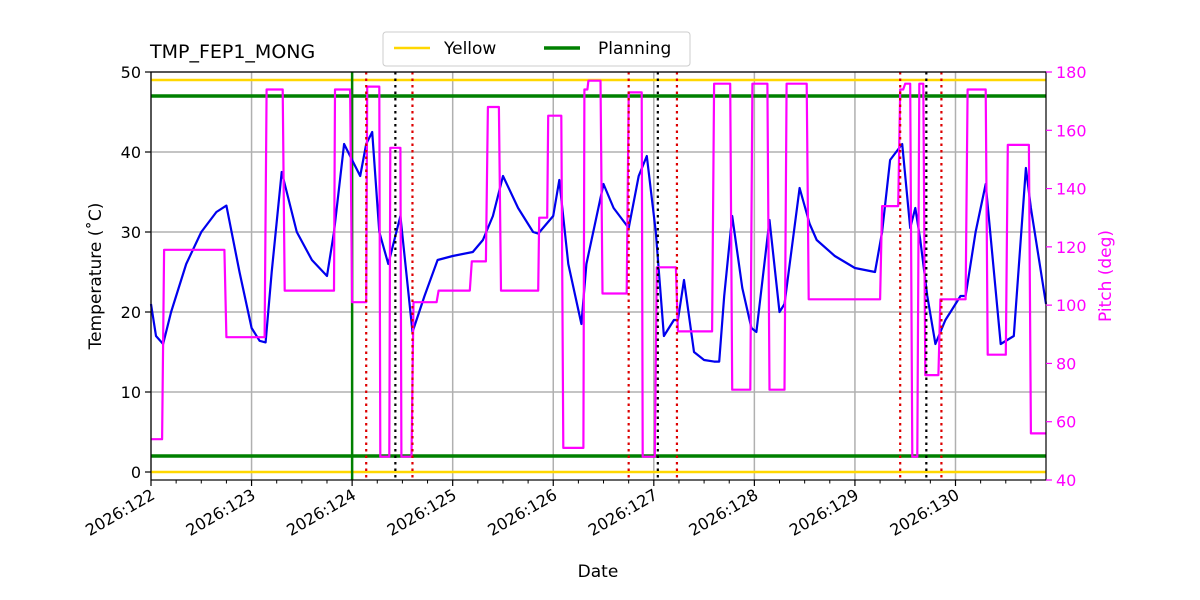  Describe the element at coordinates (598, 572) in the screenshot. I see `x-axis-label: Date` at that location.